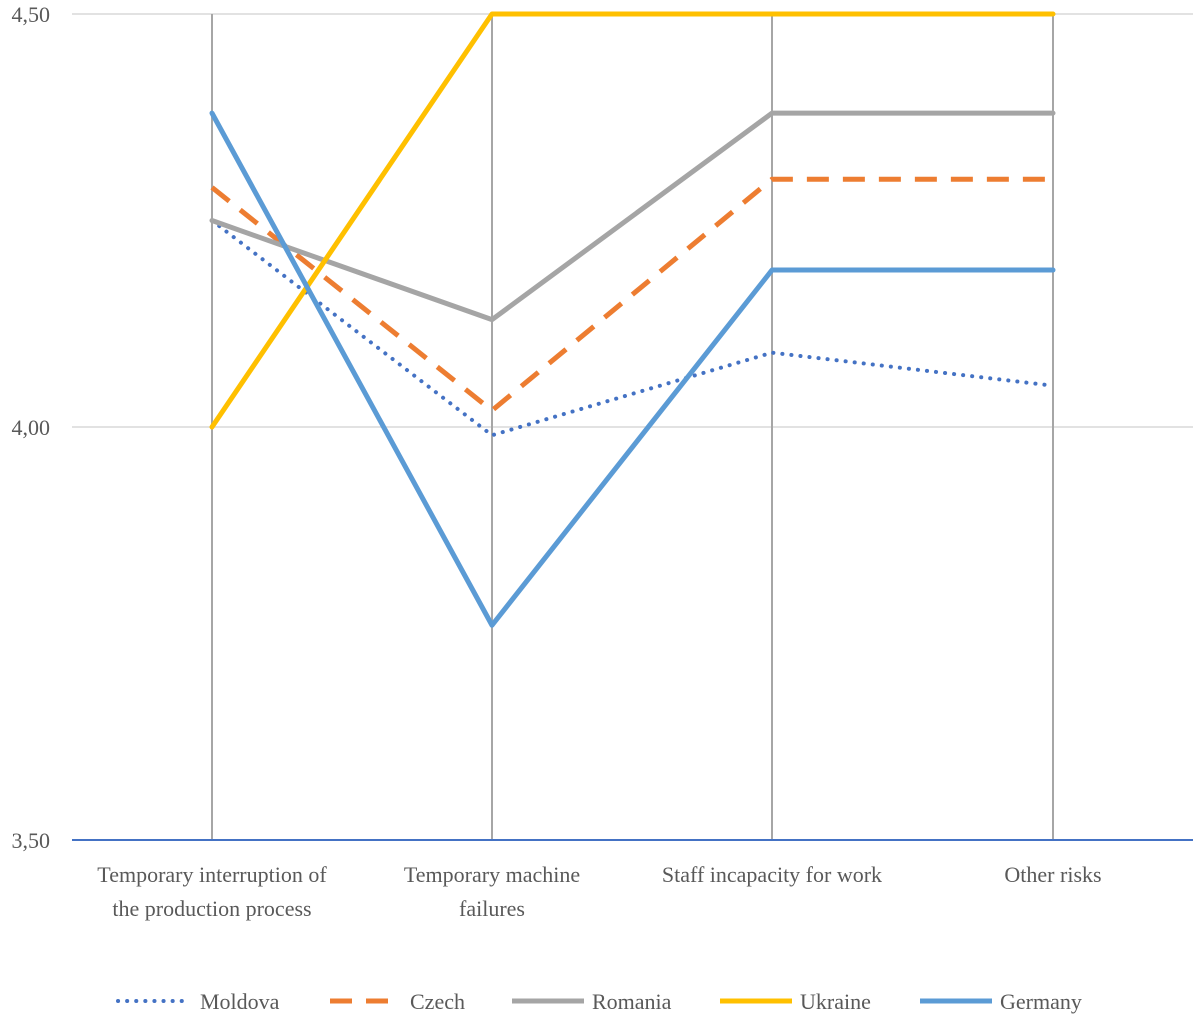 The image size is (1200, 1023). I want to click on legend-label: Romania, so click(632, 1001).